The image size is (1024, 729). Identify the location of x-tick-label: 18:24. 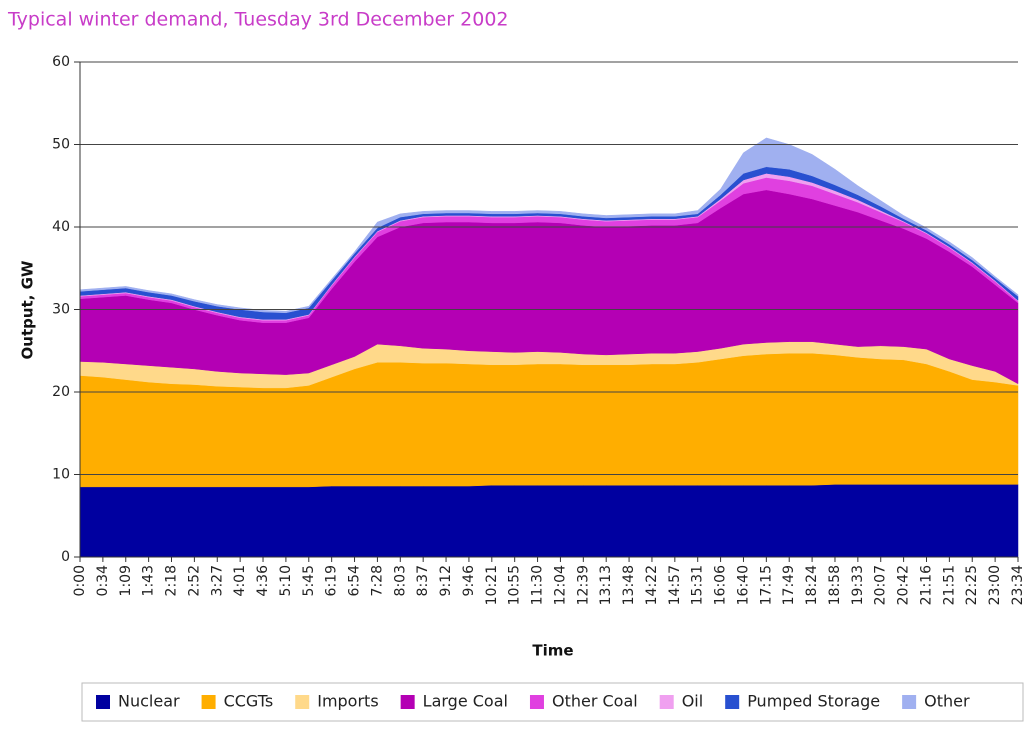
(812, 585).